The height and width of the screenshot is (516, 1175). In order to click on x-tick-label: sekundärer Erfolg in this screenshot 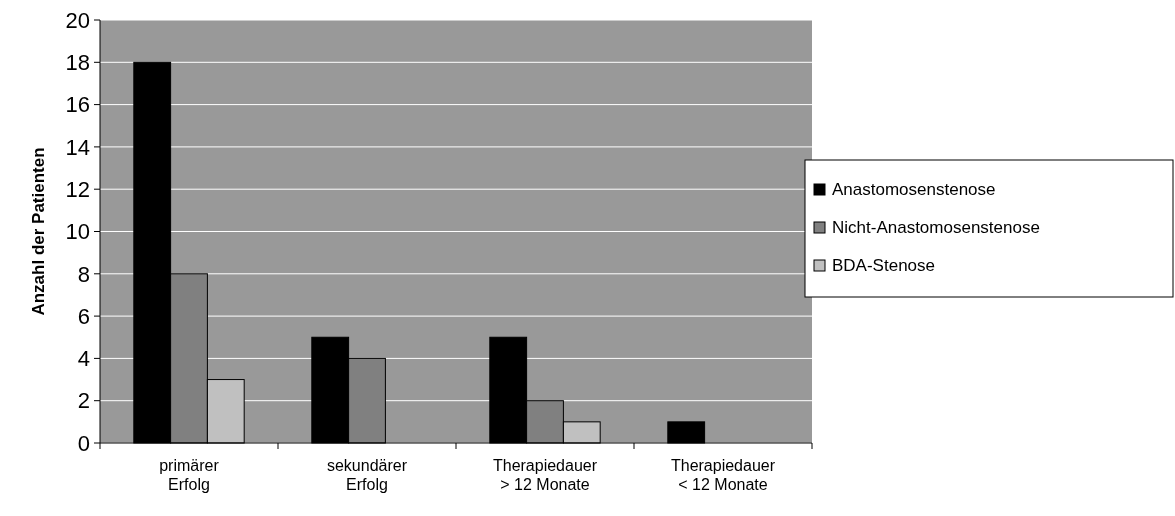, I will do `click(367, 475)`.